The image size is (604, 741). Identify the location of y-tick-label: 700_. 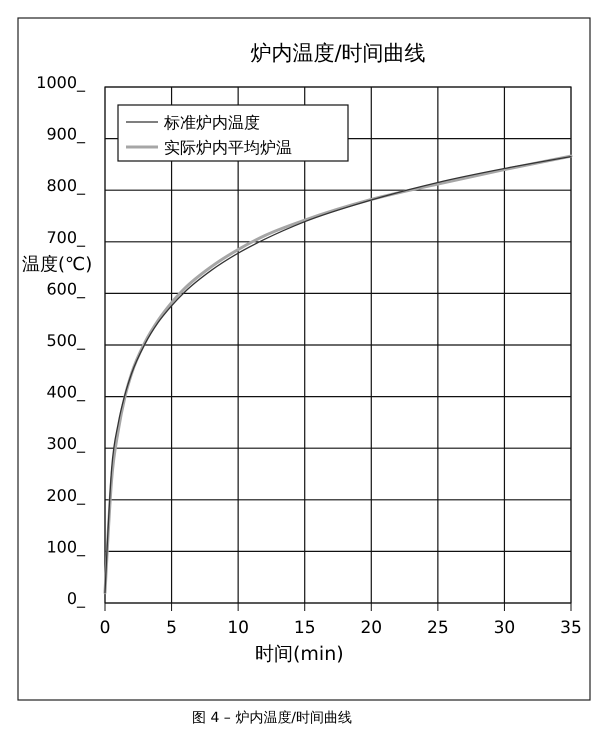
(66, 237).